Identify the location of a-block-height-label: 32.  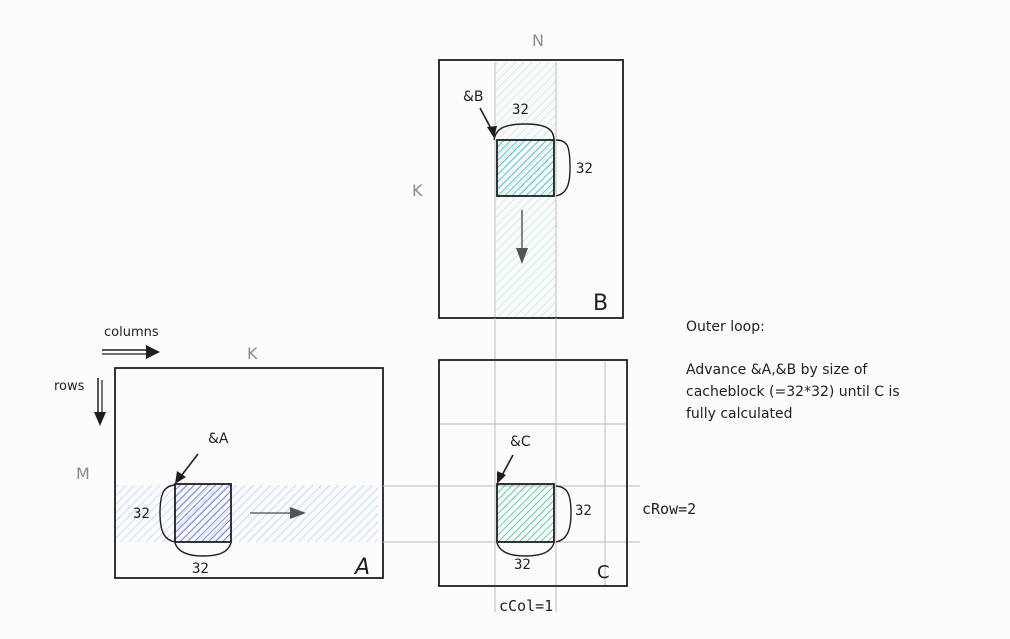
(141, 514).